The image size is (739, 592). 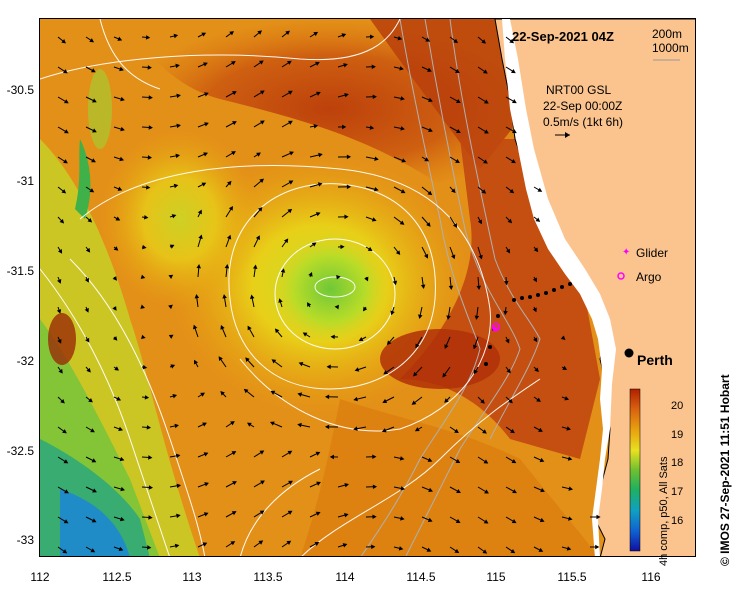 What do you see at coordinates (583, 122) in the screenshot?
I see `current-scale-label: 0.5m/s (1kt 6h)` at bounding box center [583, 122].